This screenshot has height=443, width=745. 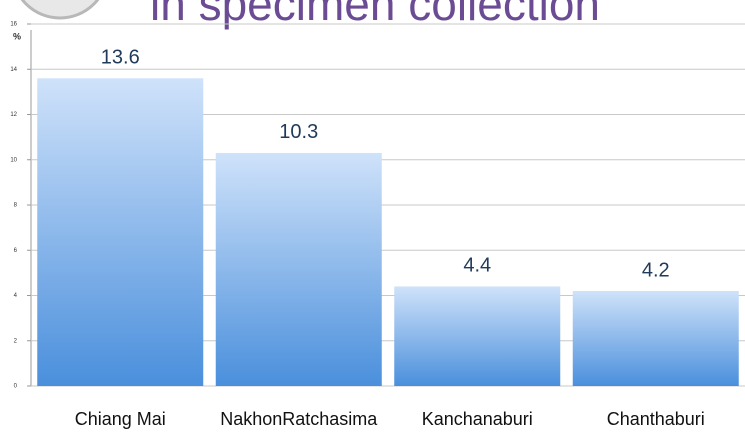 What do you see at coordinates (60, 10) in the screenshot?
I see `logo` at bounding box center [60, 10].